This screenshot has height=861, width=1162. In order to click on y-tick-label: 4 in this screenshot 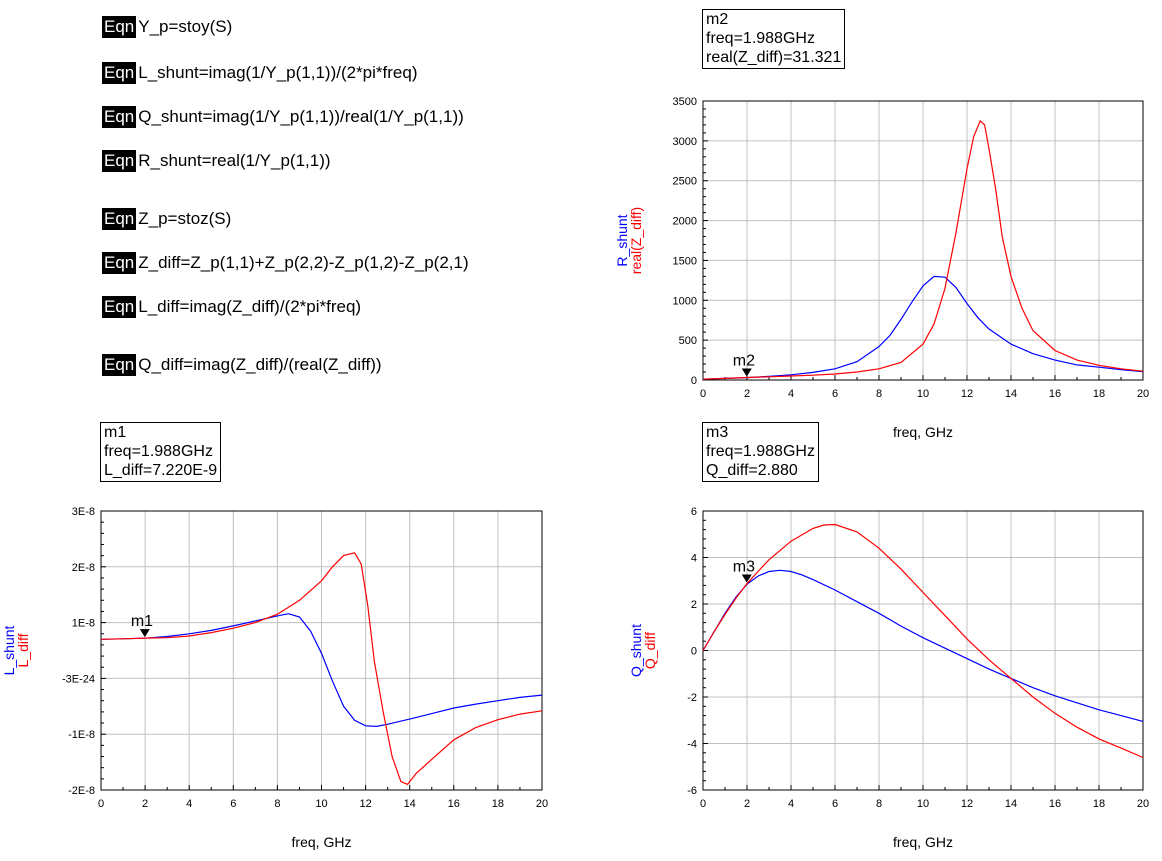, I will do `click(694, 559)`.